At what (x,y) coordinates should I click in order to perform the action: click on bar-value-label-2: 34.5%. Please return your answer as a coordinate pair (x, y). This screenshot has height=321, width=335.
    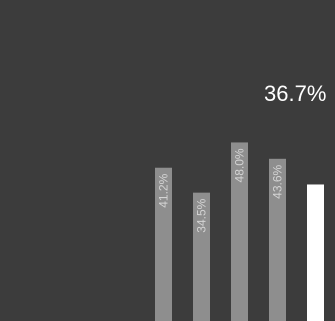
    Looking at the image, I should click on (202, 215).